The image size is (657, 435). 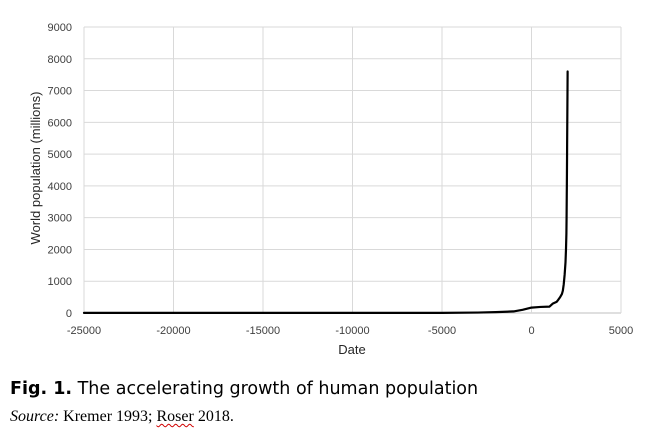 I want to click on x-tick-label: -10000, so click(x=352, y=331).